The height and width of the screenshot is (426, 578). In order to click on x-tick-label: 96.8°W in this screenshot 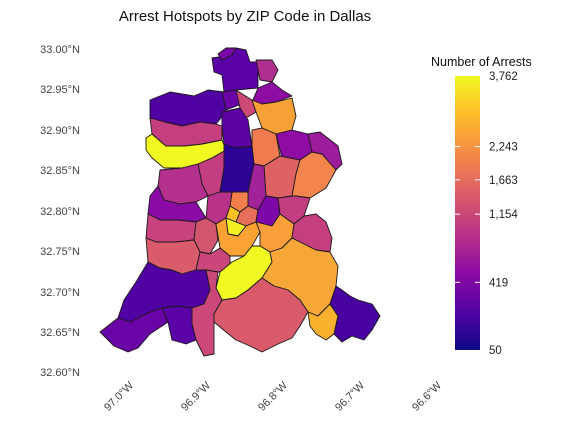, I will do `click(273, 396)`.